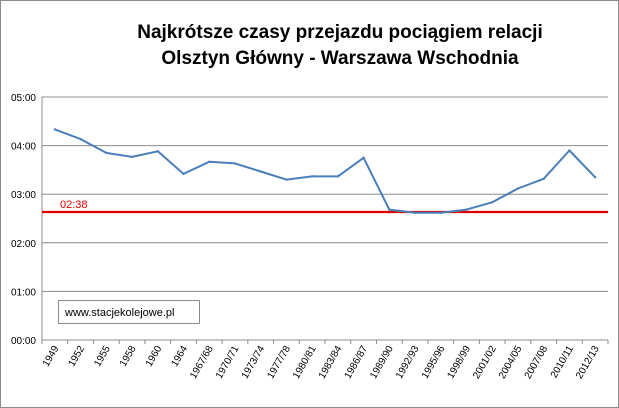  I want to click on watermark-box: www.stacjekolejowe.pl, so click(129, 312).